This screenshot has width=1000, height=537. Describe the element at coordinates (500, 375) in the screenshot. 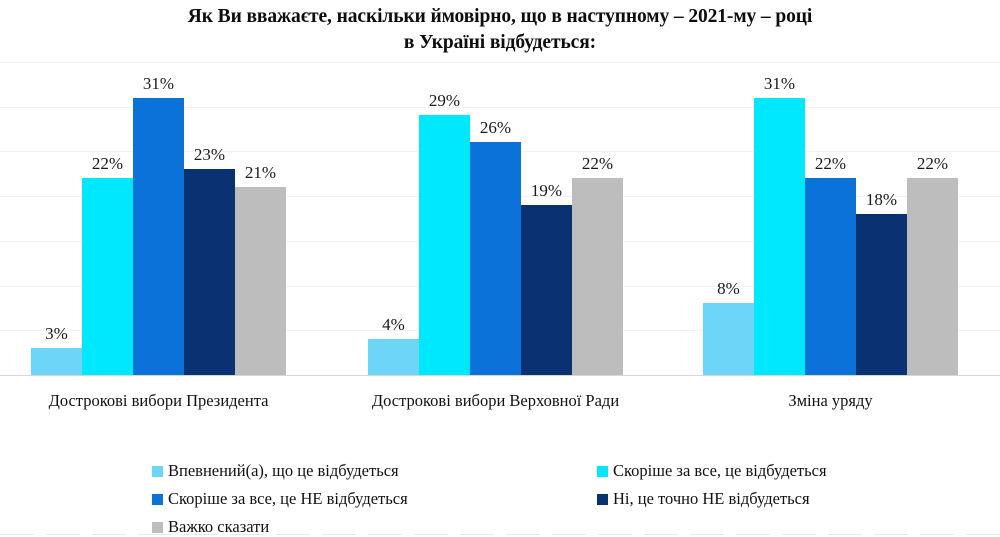

I see `axis-baseline` at that location.